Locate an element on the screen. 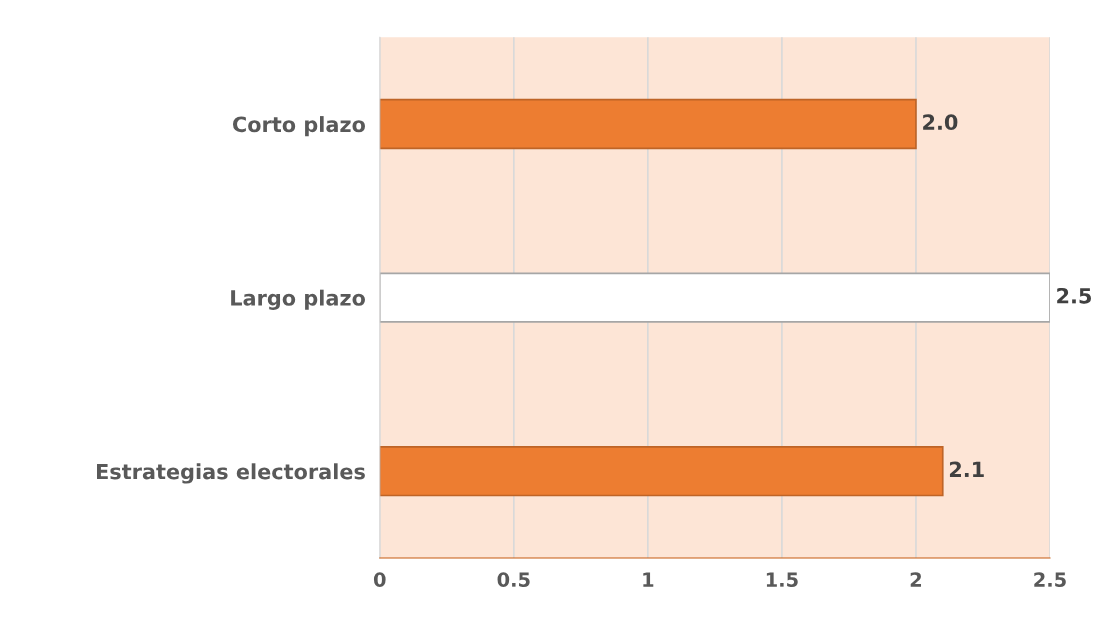  x-tick-label: 2 is located at coordinates (916, 579).